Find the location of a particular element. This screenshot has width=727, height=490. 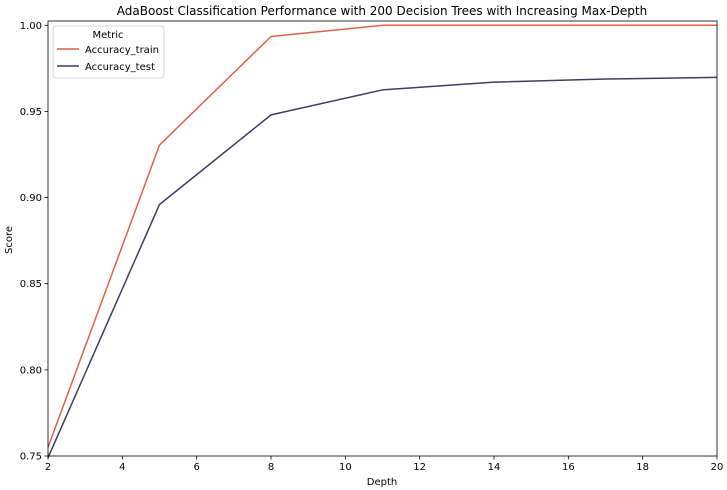

x-axis: 2 4 6 8 10 12 14 16 18 20 is located at coordinates (384, 464).